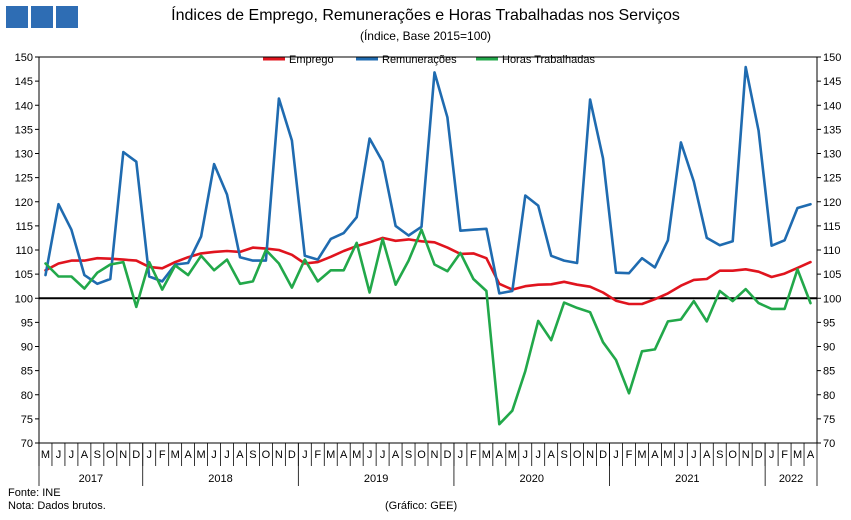  I want to click on y-tick-label-left: 110, so click(24, 251).